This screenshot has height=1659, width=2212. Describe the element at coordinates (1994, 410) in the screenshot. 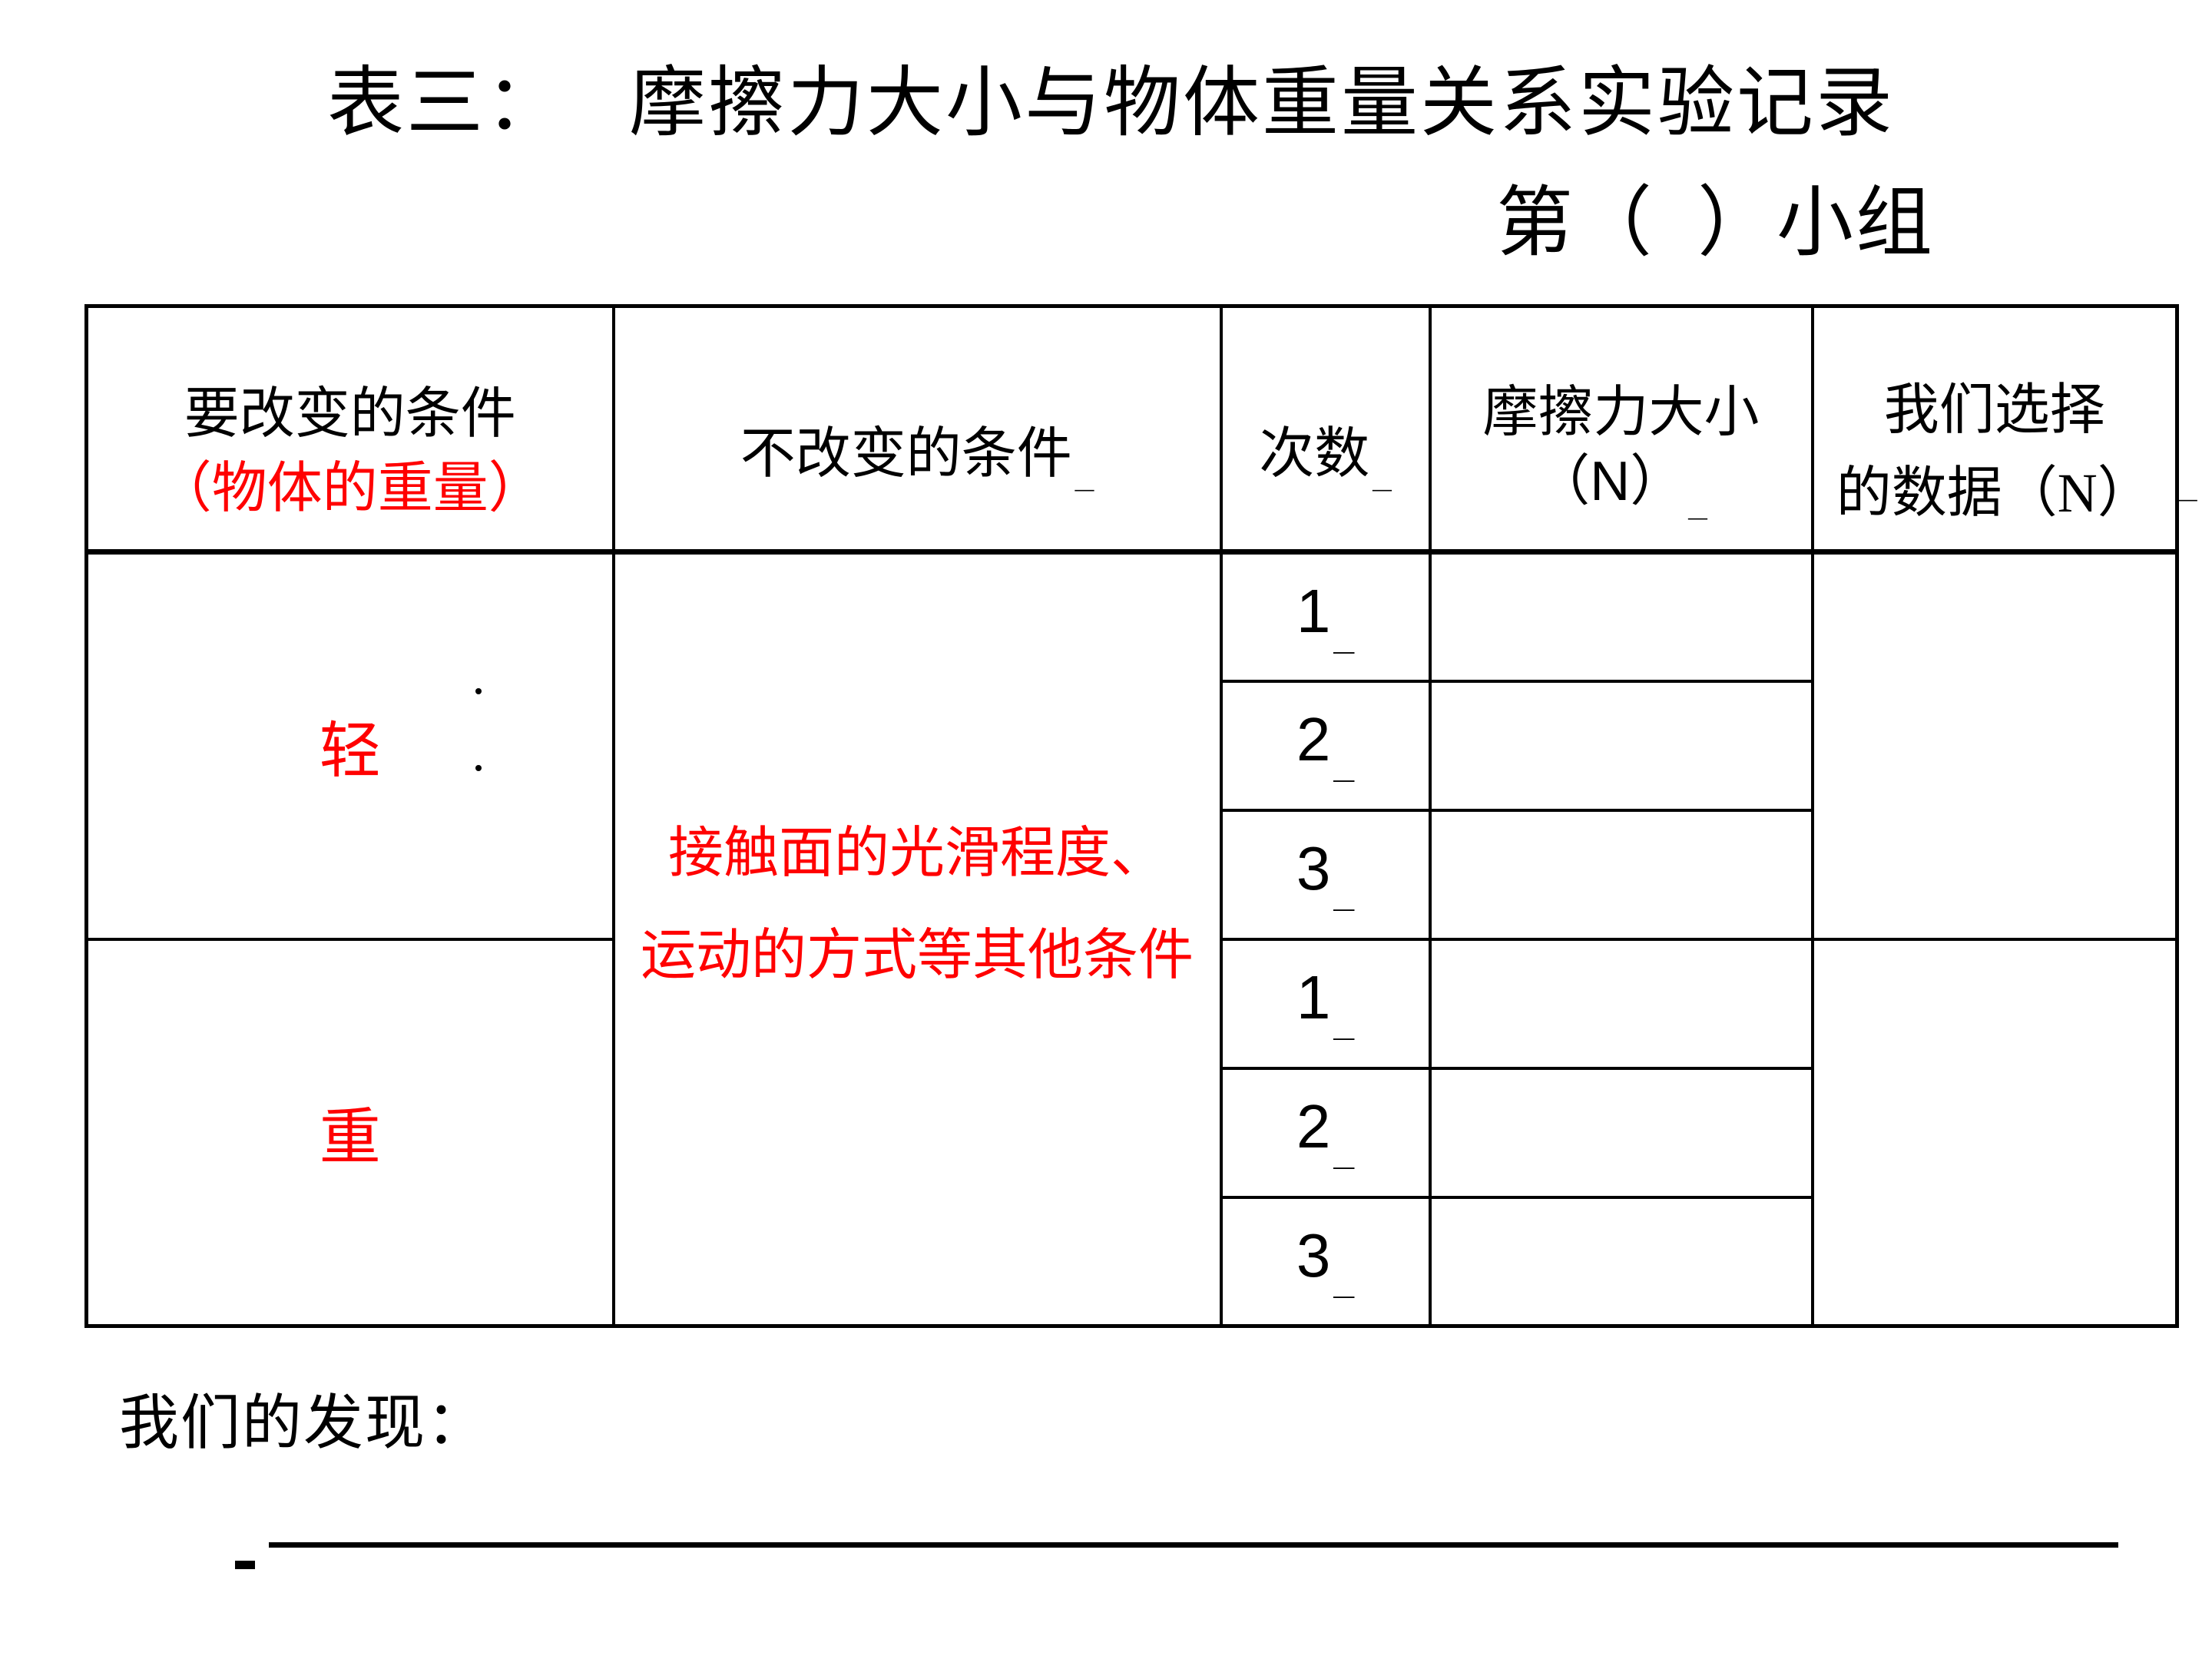

I see `header-selected-data-label-1: 我们选择` at that location.